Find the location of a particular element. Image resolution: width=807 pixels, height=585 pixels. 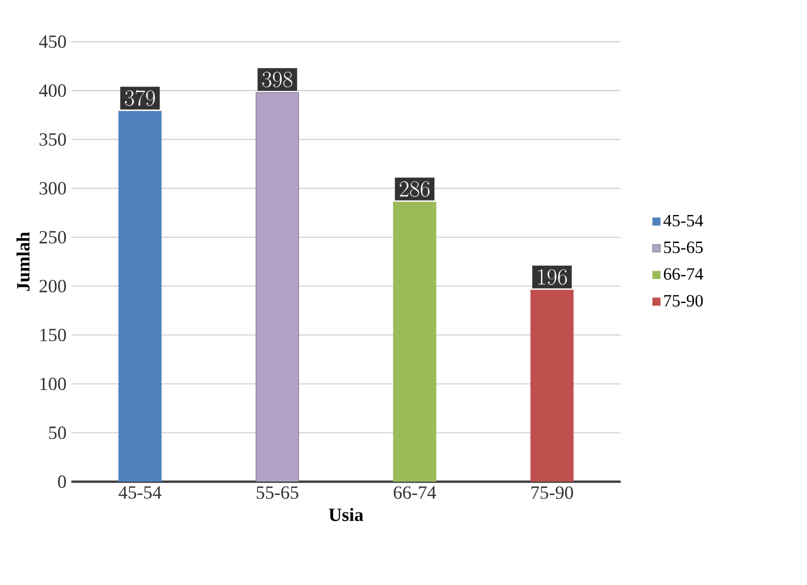

y-tick-label: 0 is located at coordinates (62, 481).